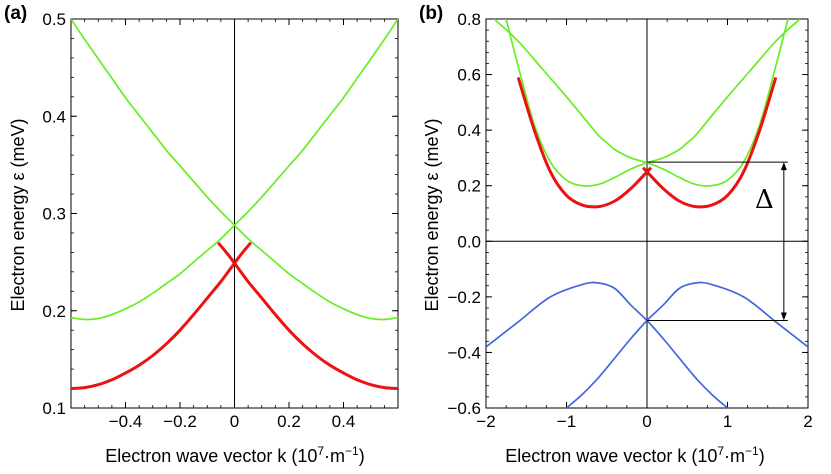  Describe the element at coordinates (54, 214) in the screenshot. I see `y-tick-label: 0.3` at that location.